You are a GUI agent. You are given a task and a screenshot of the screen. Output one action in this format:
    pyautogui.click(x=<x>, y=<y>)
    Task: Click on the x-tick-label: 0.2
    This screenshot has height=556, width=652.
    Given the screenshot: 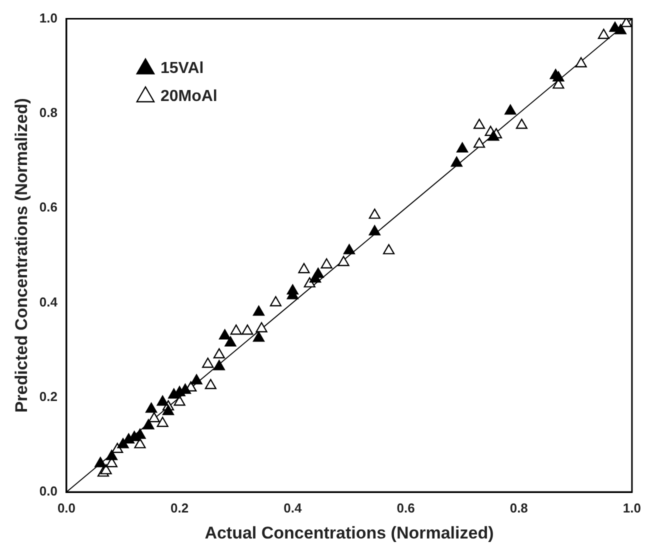 What is the action you would take?
    pyautogui.click(x=179, y=508)
    